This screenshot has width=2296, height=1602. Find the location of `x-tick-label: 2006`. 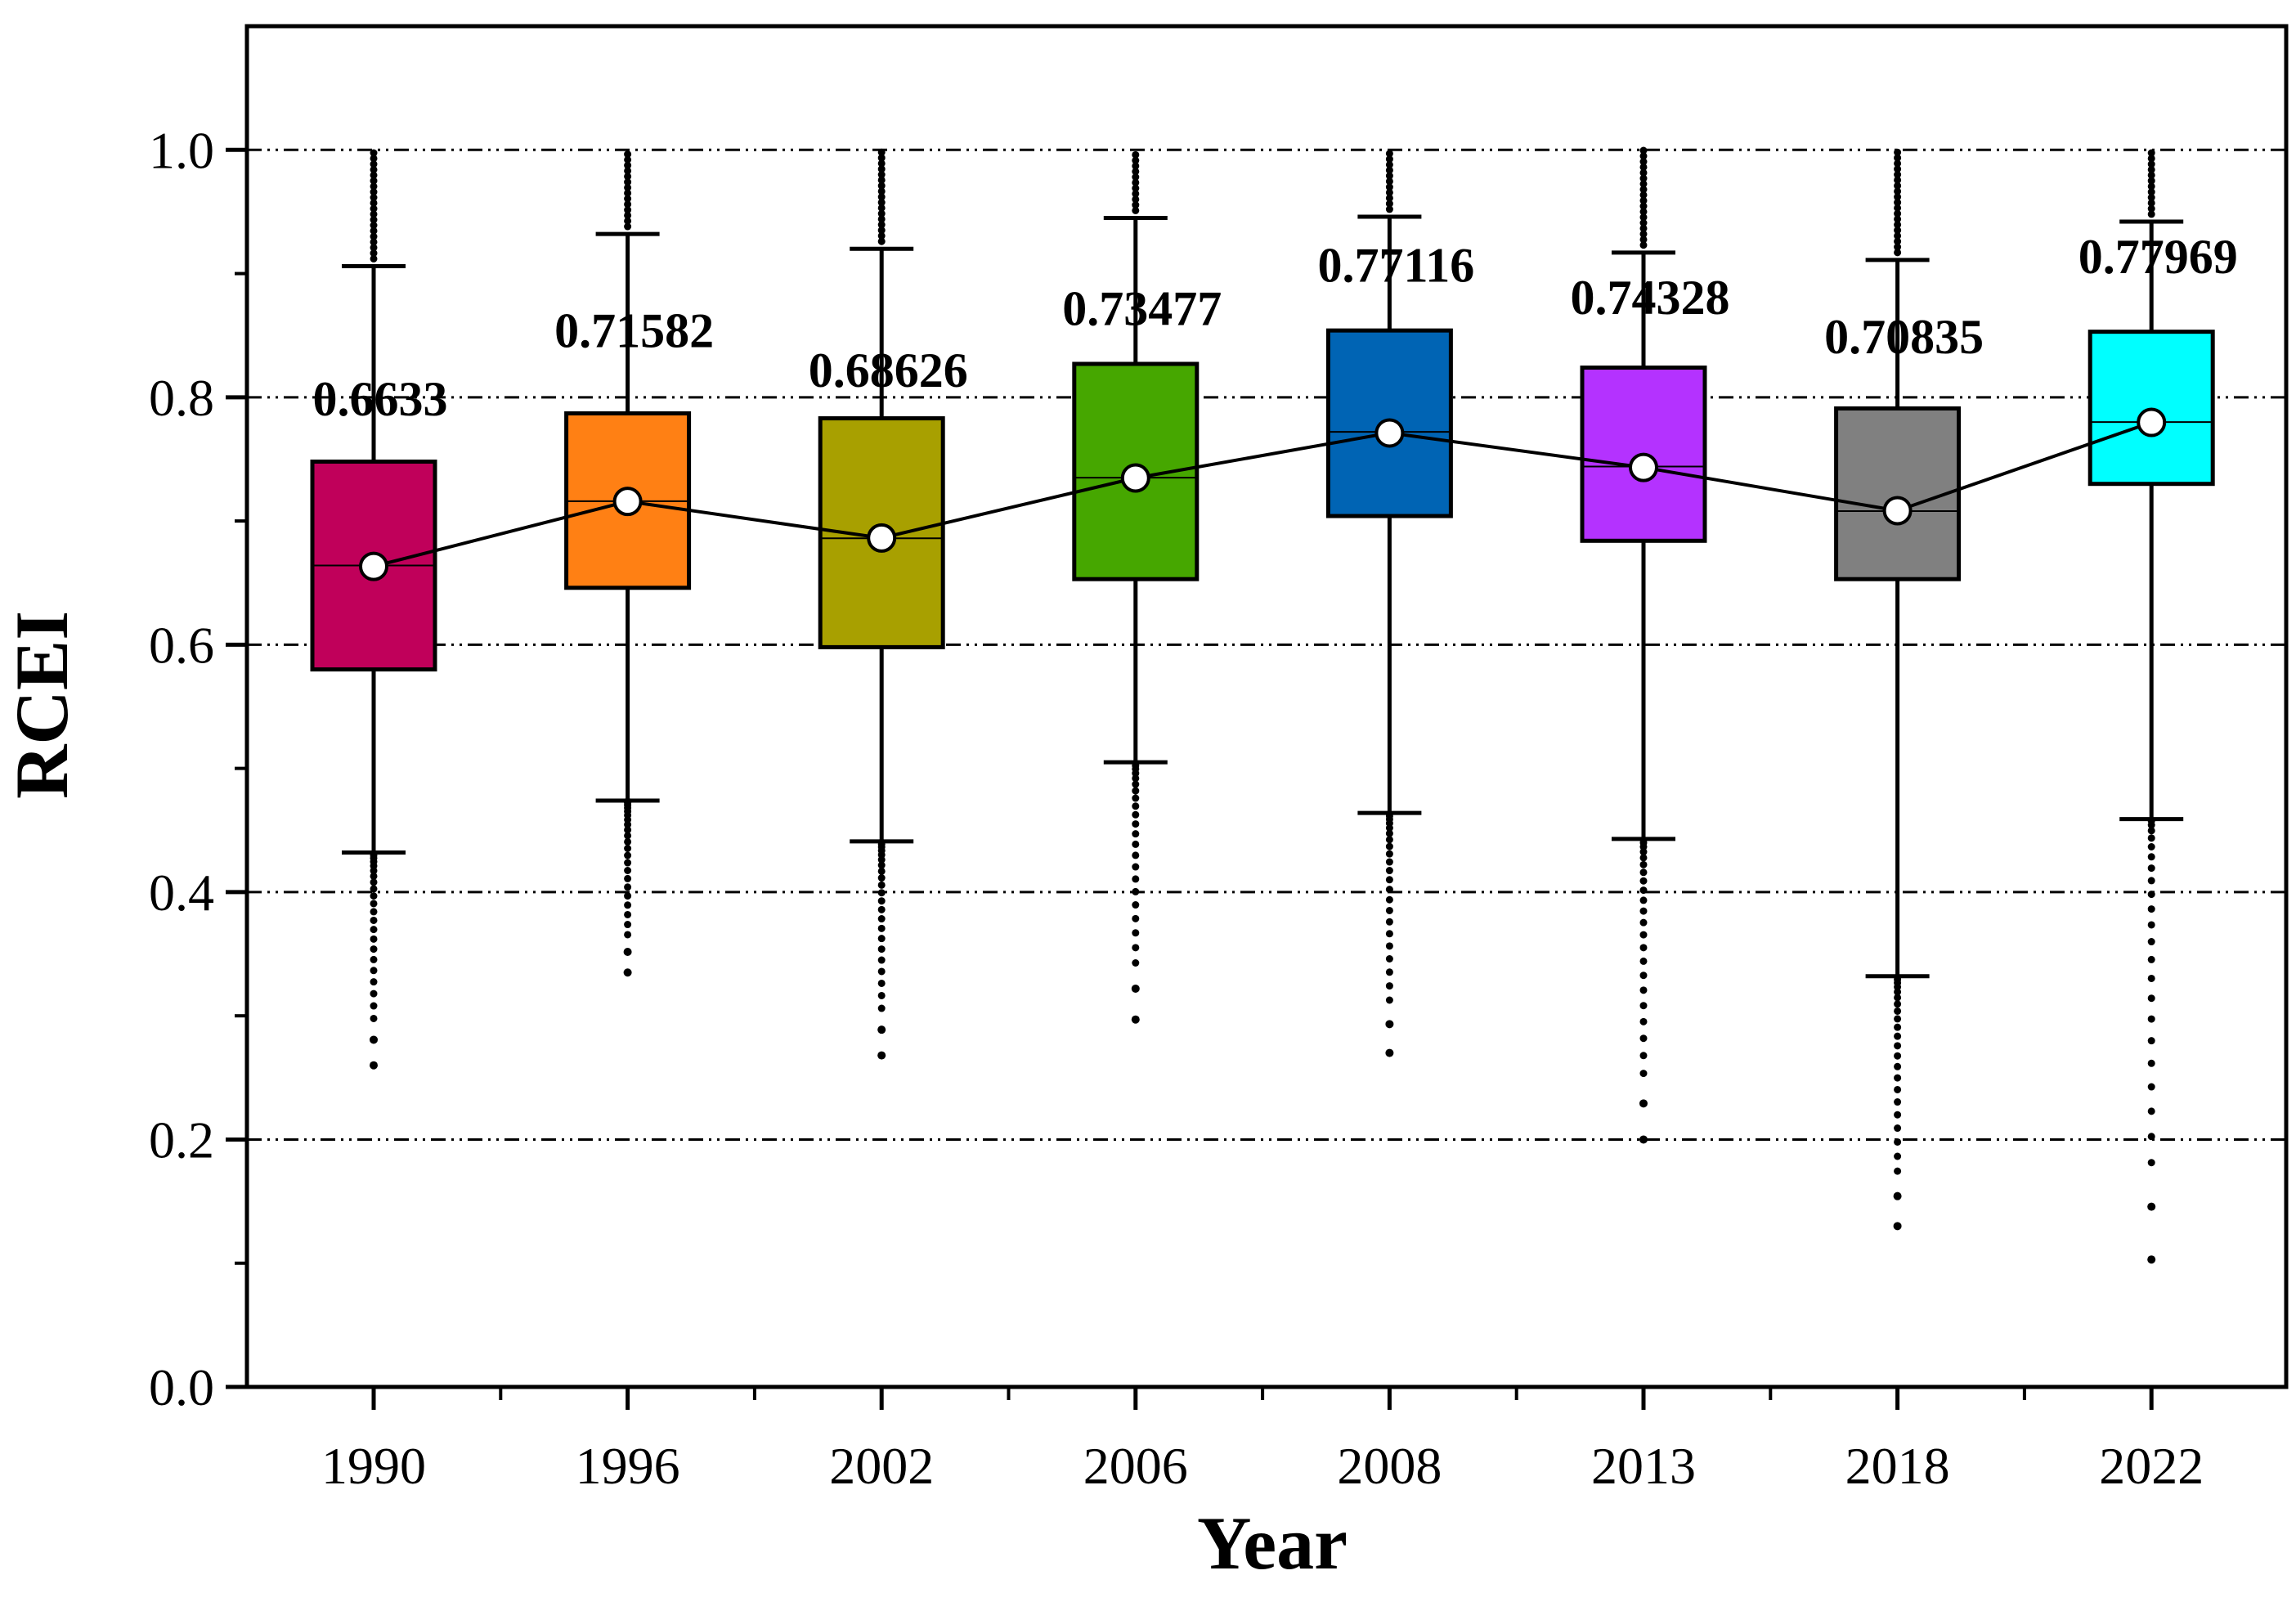

x-tick-label: 2006 is located at coordinates (1135, 1466).